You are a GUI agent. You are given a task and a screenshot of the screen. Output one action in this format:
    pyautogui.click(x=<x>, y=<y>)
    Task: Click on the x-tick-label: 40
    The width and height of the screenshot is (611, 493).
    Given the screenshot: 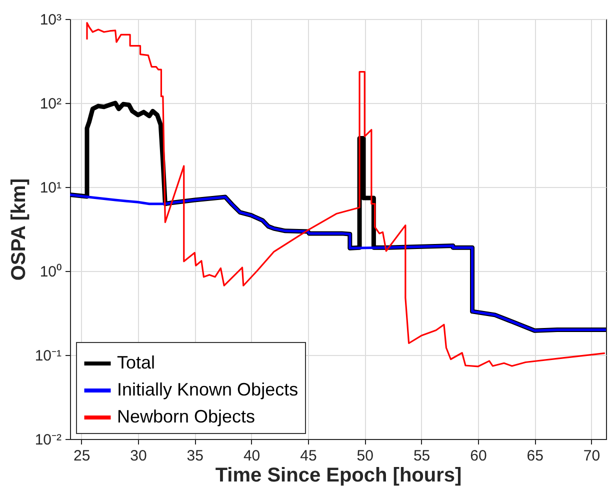 What is the action you would take?
    pyautogui.click(x=251, y=456)
    